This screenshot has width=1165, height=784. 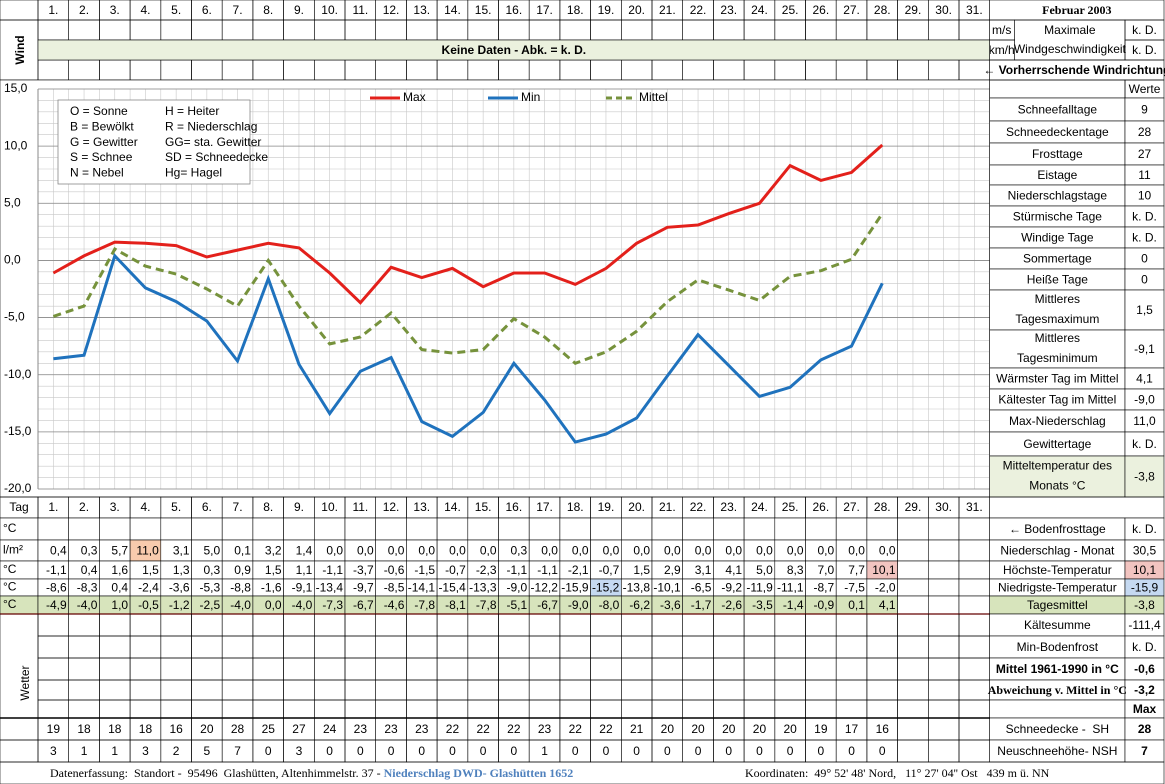 I want to click on cell-value: 5,0, so click(x=212, y=551).